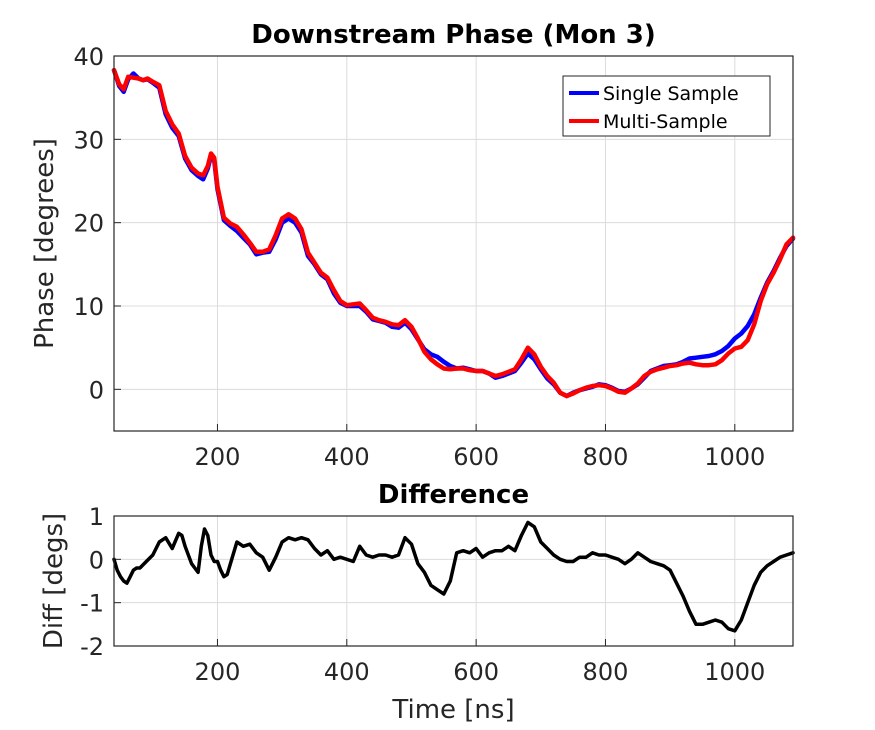  I want to click on difference-y-tick-label: -2, so click(92, 647).